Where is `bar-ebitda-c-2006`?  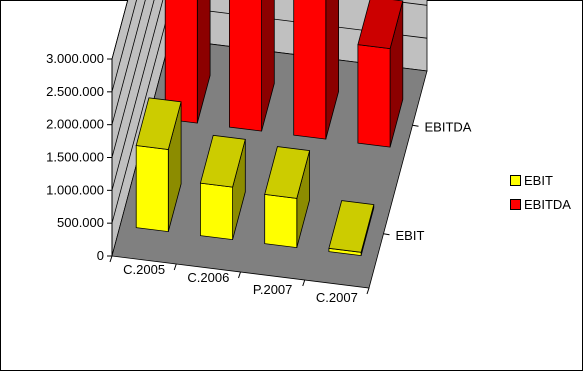
bar-ebitda-c-2006 is located at coordinates (251, 66).